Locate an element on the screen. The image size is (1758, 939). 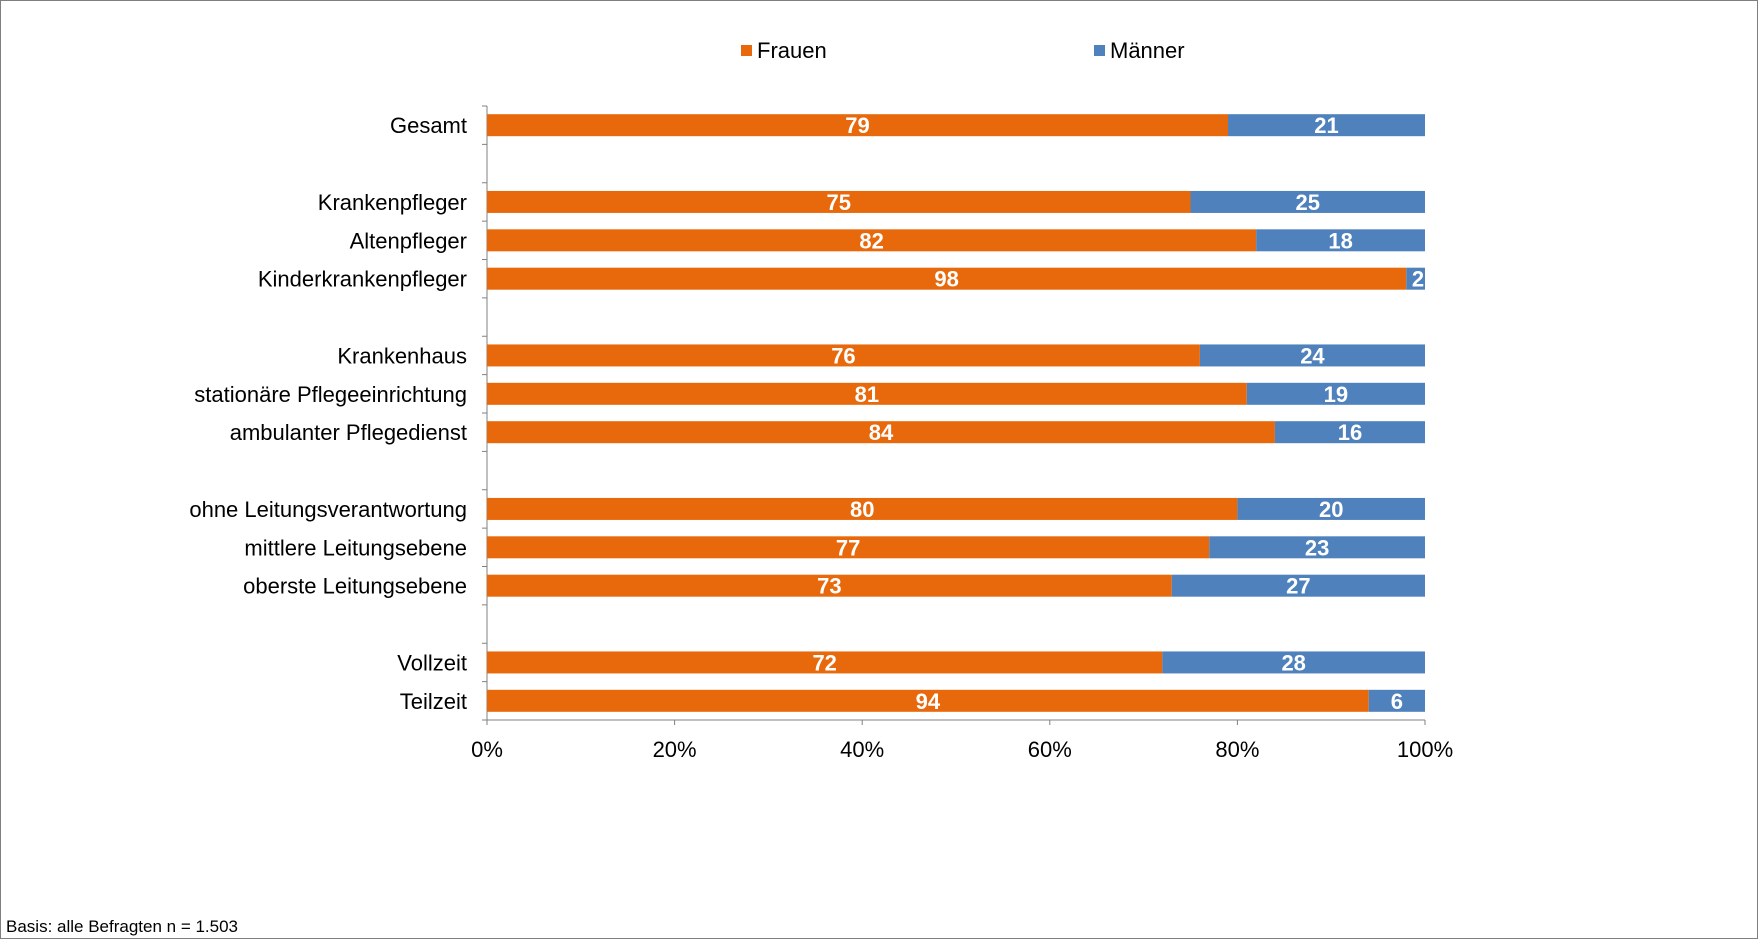
data-label-frauen: 84 is located at coordinates (881, 432).